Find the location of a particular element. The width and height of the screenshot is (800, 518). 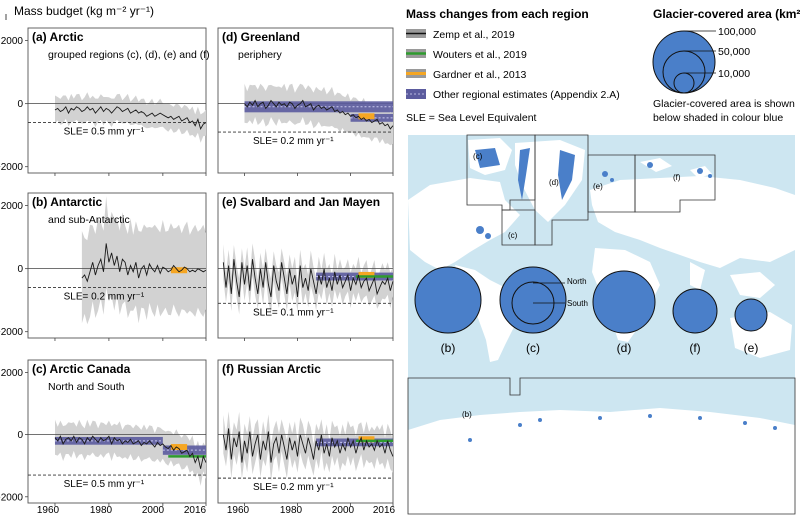

panel-title: (d) Greenland is located at coordinates (261, 37).